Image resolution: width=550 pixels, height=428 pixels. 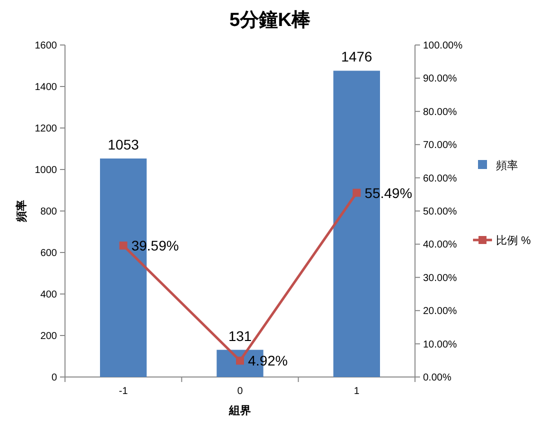 I want to click on y2-tick-label: 80.00%, so click(x=440, y=112).